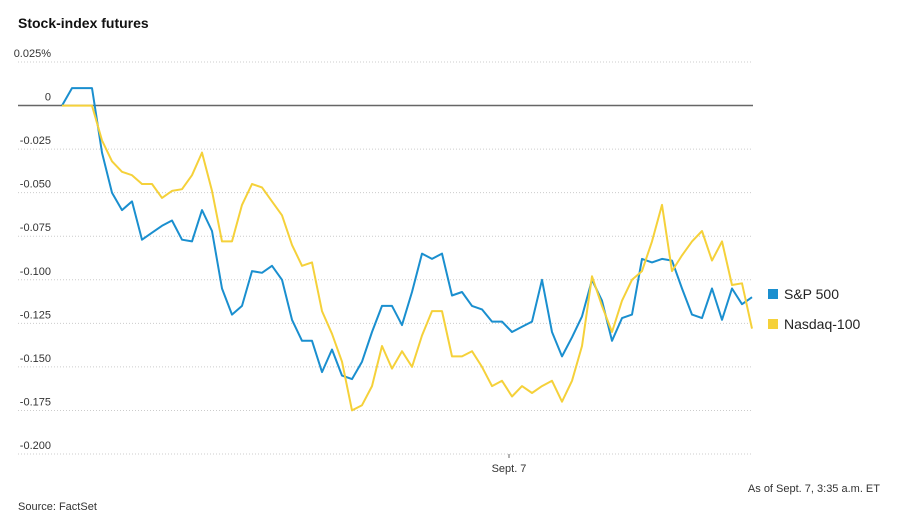  I want to click on y-tick-label: -0.125, so click(35, 315).